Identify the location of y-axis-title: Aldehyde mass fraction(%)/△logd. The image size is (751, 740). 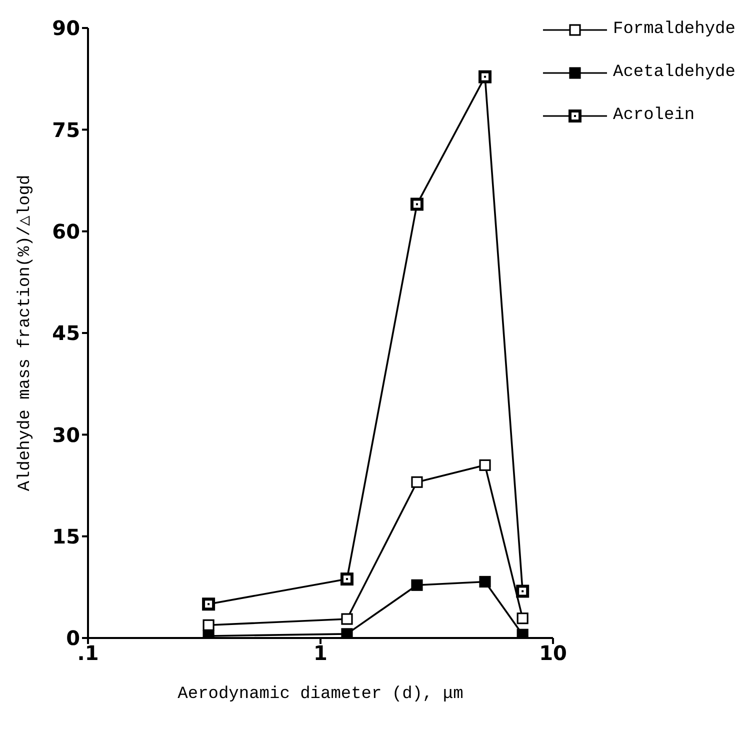
(26, 333).